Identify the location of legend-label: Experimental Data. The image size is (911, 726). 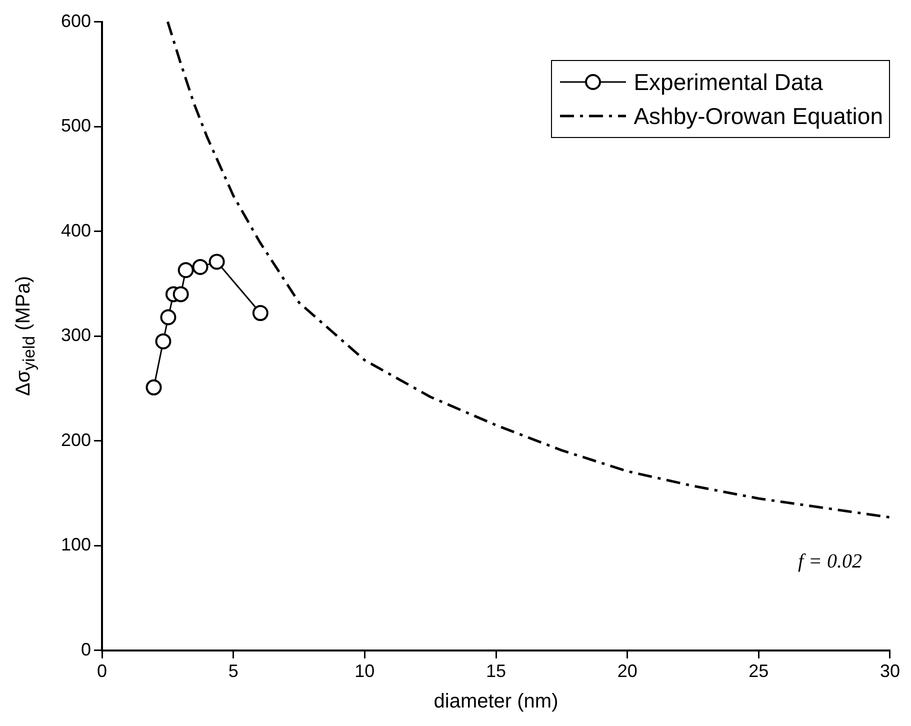
(728, 82).